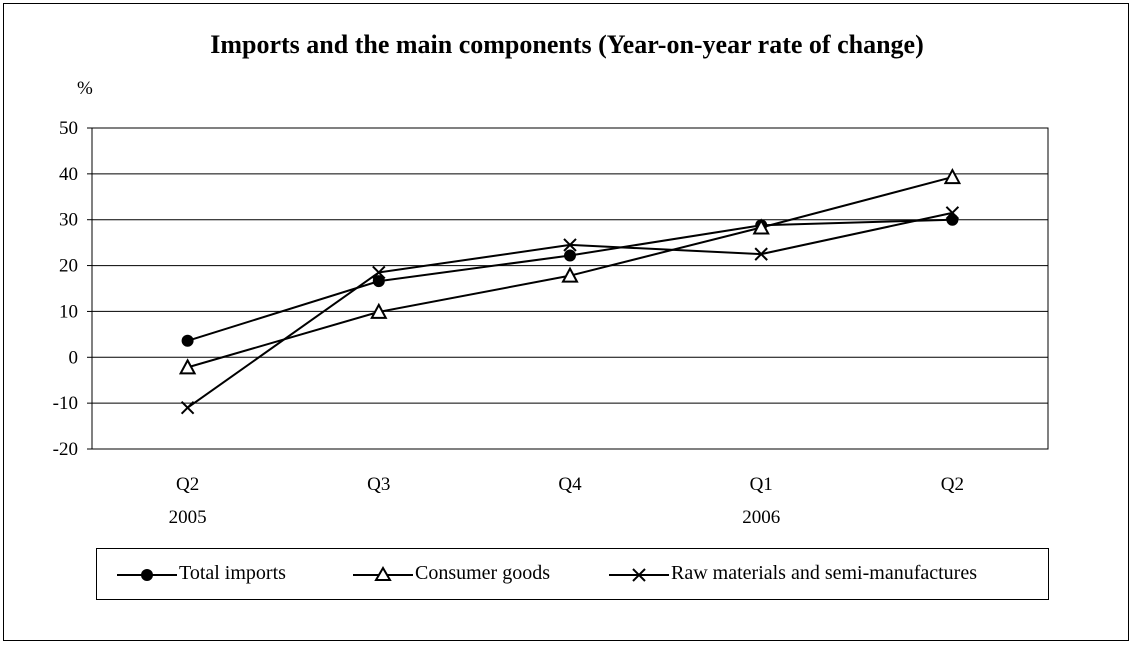  I want to click on y-tick-label: 10, so click(68, 311).